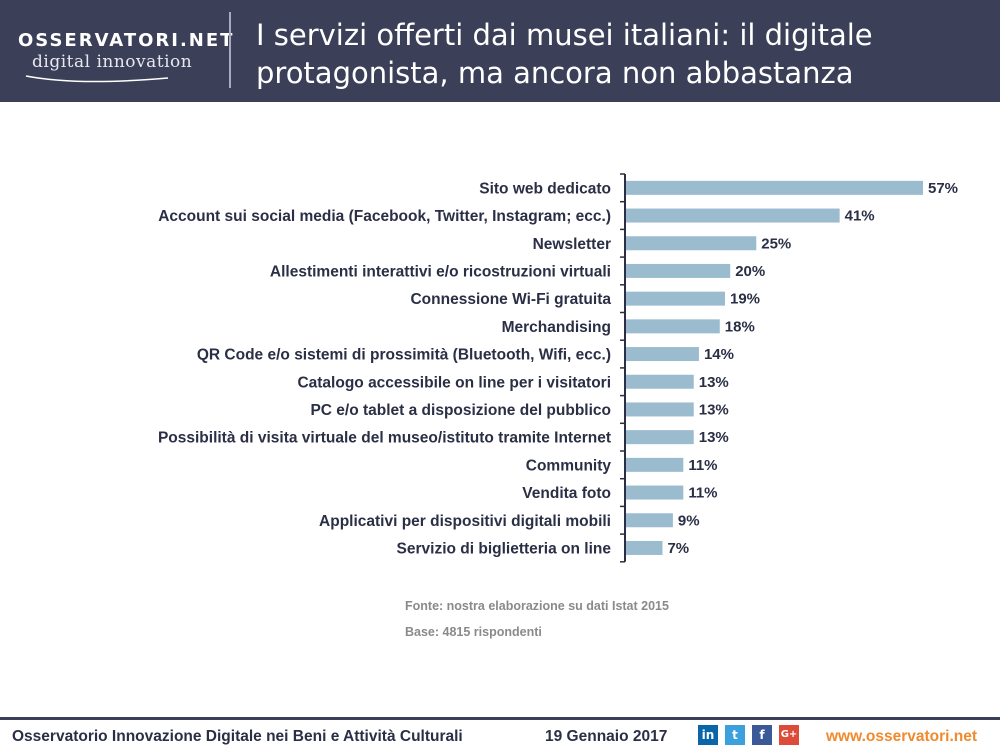  What do you see at coordinates (566, 493) in the screenshot?
I see `category-label: Vendita foto` at bounding box center [566, 493].